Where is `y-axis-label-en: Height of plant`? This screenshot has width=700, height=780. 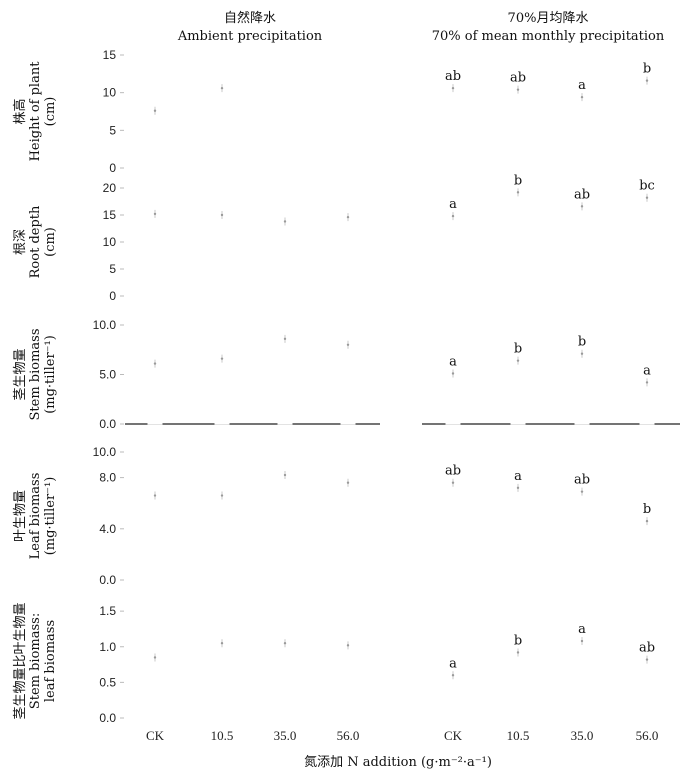
y-axis-label-en: Height of plant is located at coordinates (35, 111).